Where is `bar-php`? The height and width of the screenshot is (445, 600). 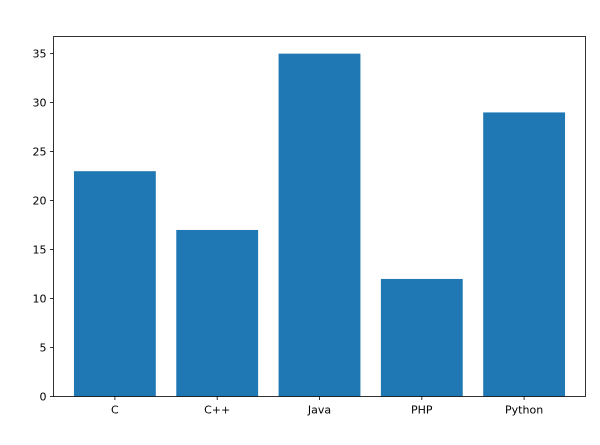
bar-php is located at coordinates (421, 337).